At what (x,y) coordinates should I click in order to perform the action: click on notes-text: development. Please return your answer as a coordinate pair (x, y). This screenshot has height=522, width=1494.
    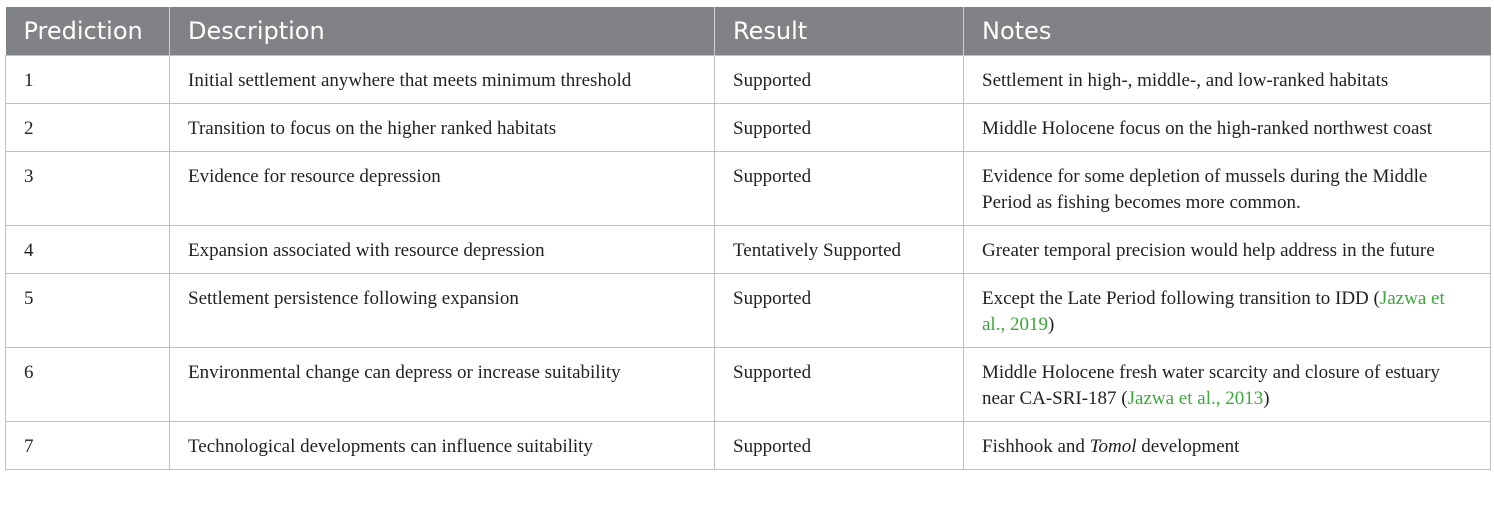
    Looking at the image, I should click on (1188, 446).